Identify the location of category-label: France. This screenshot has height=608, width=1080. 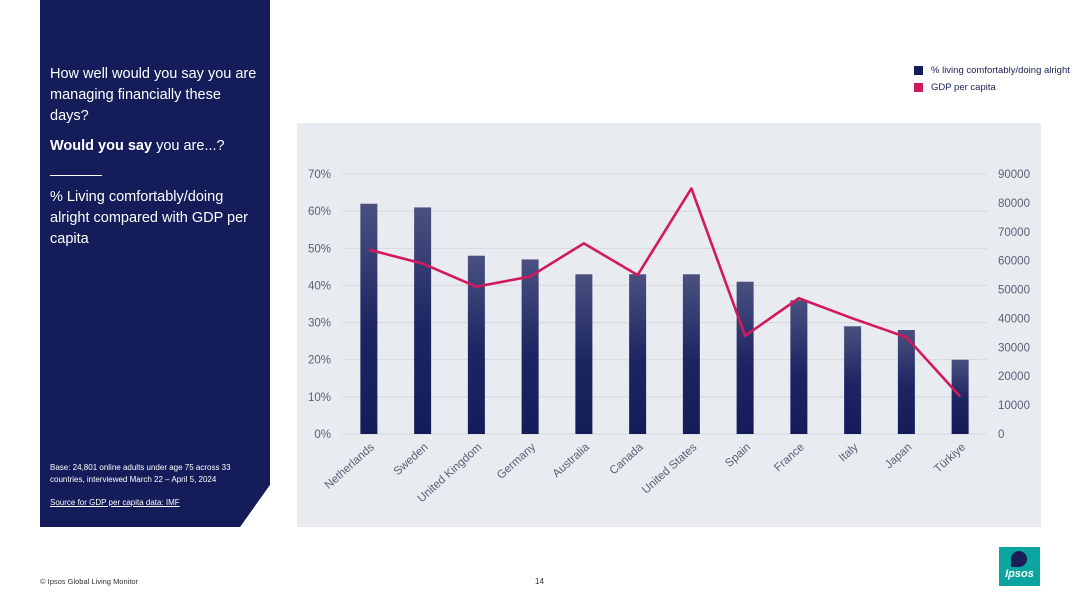
(789, 457).